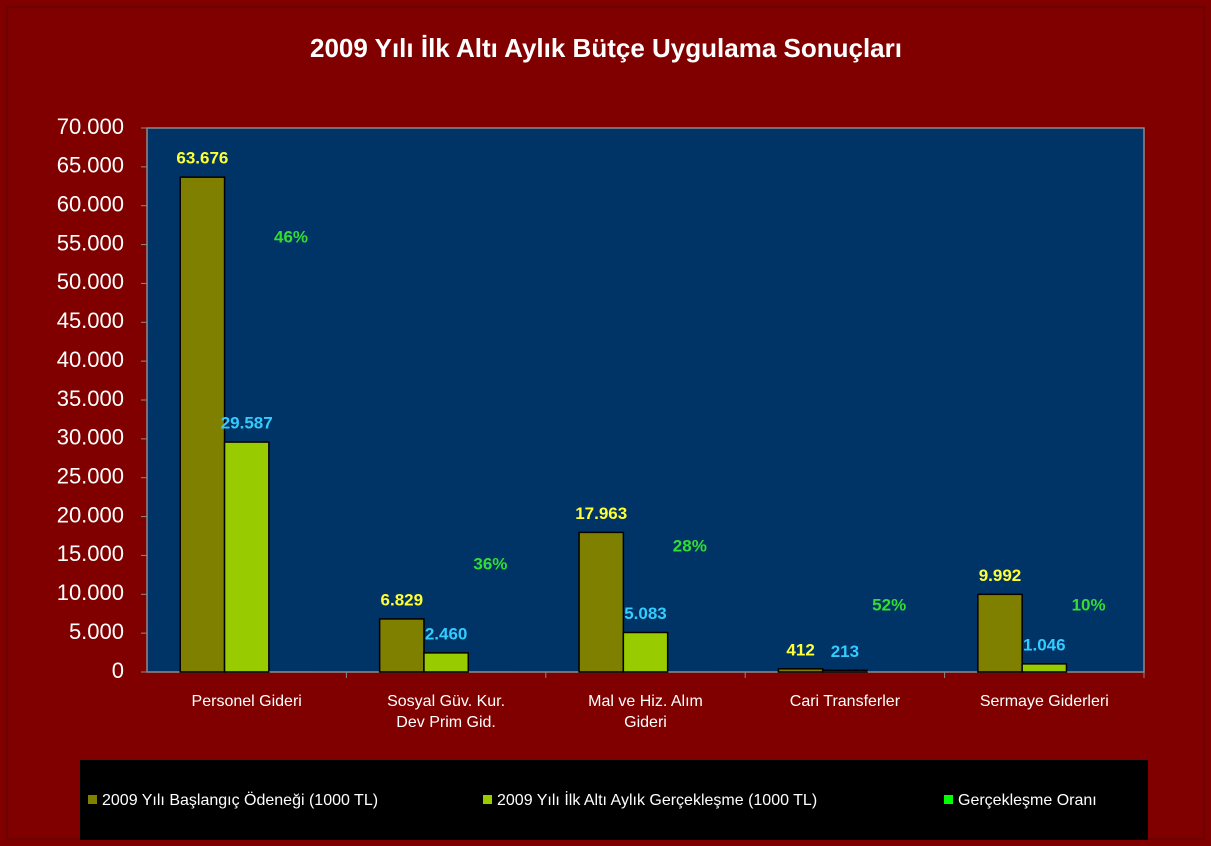 Image resolution: width=1211 pixels, height=846 pixels. I want to click on data-label: 29.587, so click(247, 423).